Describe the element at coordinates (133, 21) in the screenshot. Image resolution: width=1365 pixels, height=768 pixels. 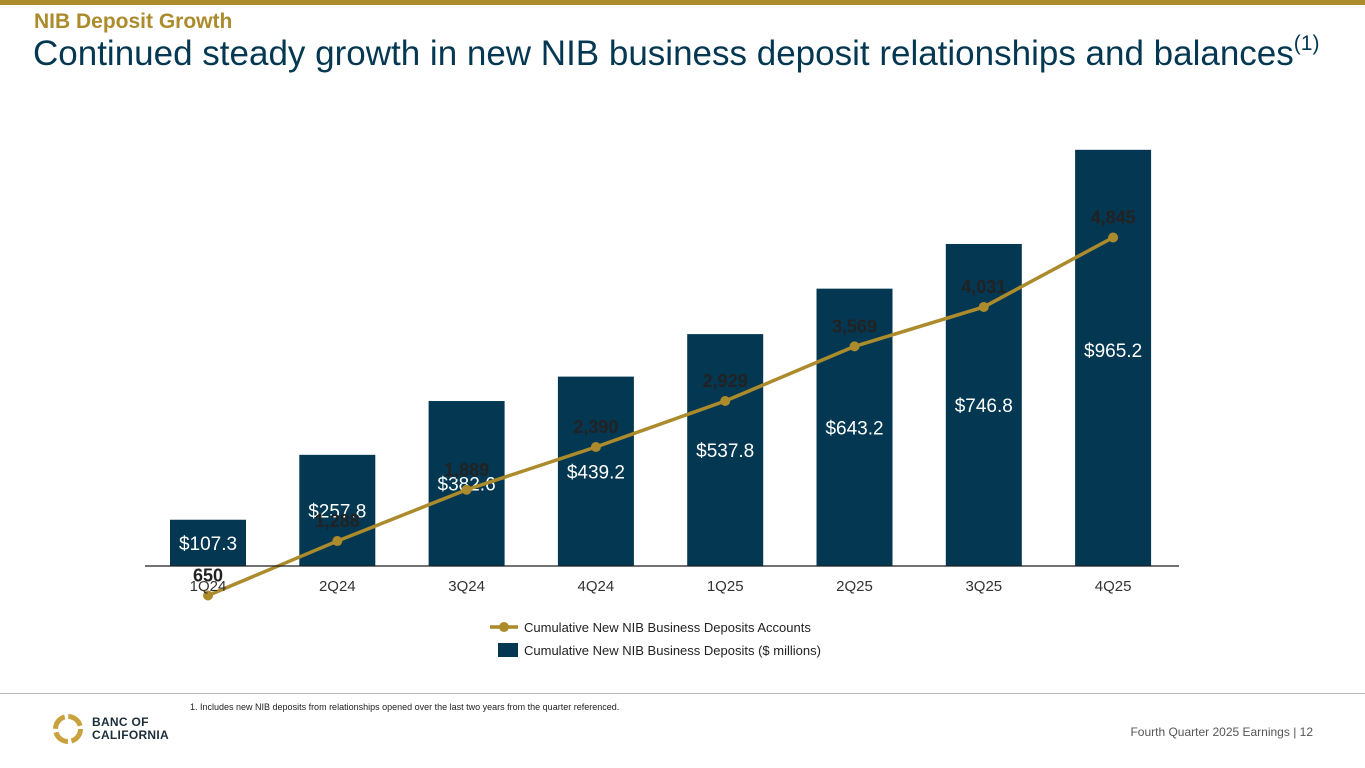
I see `section-label: NIB Deposit Growth` at that location.